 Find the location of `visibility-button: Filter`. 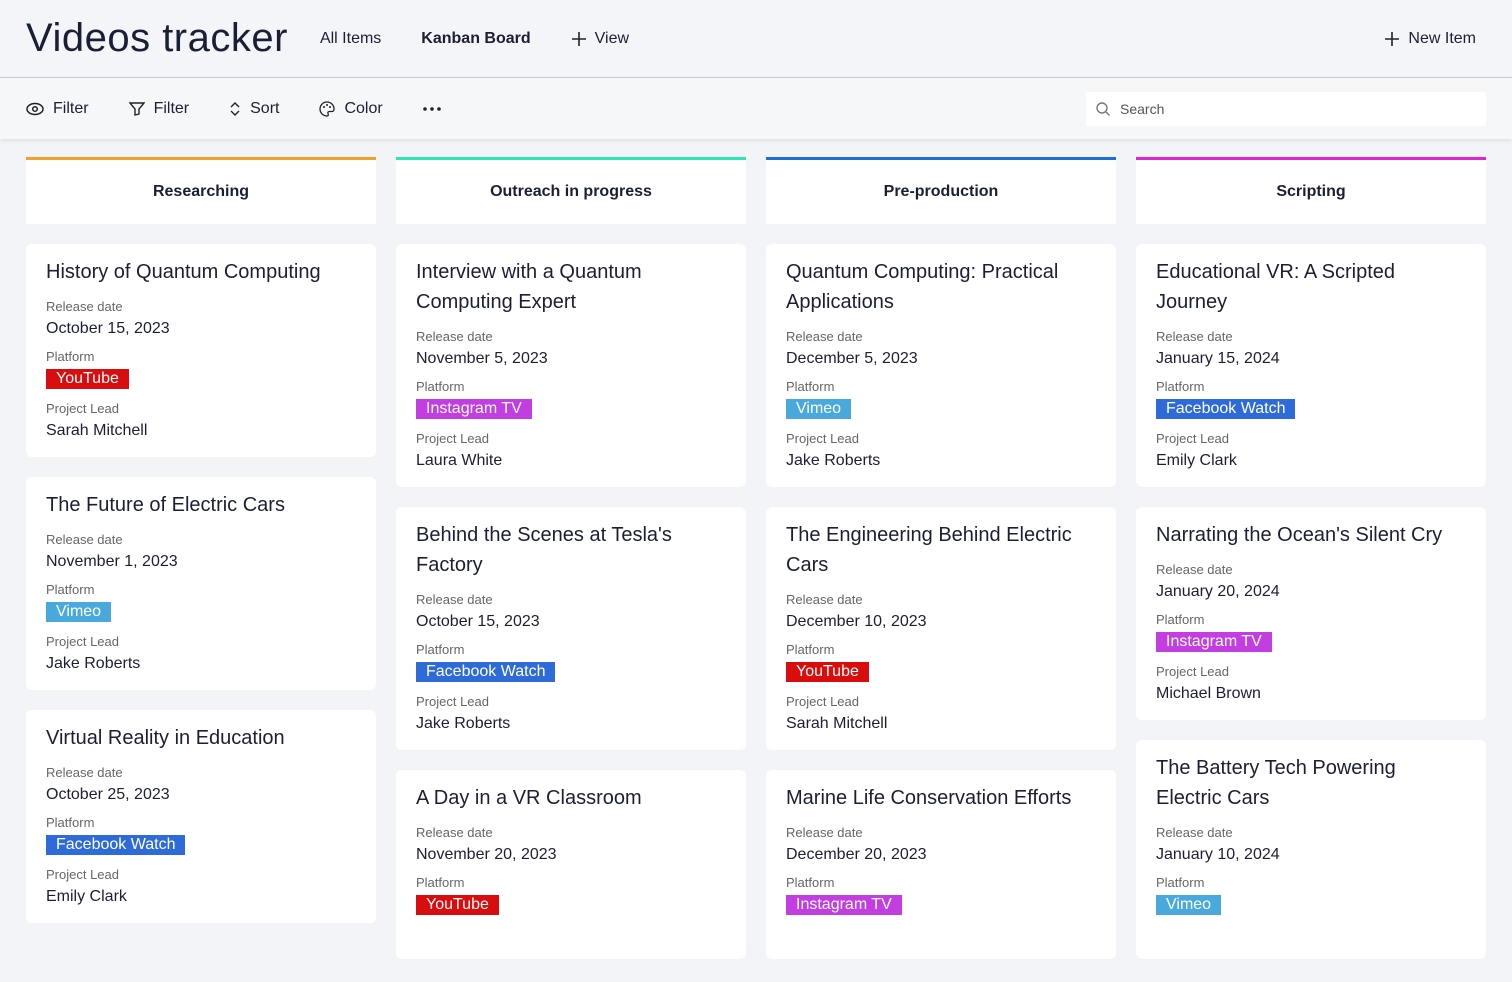

visibility-button: Filter is located at coordinates (57, 109).